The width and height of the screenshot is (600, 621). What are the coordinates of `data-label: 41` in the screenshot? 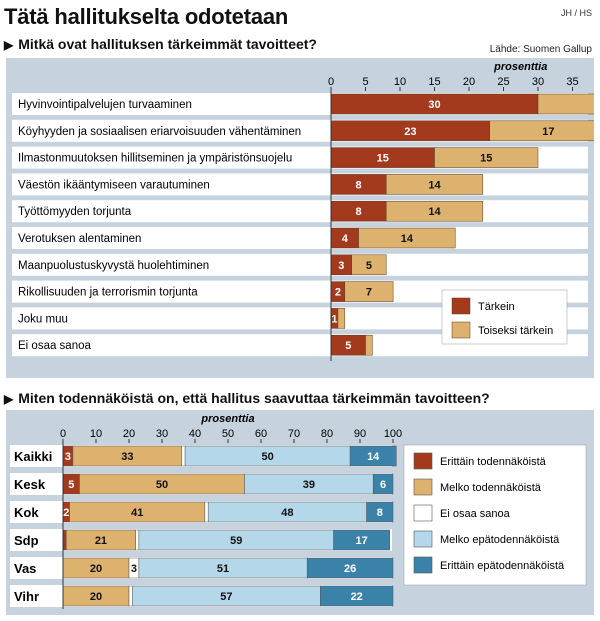 It's located at (137, 513).